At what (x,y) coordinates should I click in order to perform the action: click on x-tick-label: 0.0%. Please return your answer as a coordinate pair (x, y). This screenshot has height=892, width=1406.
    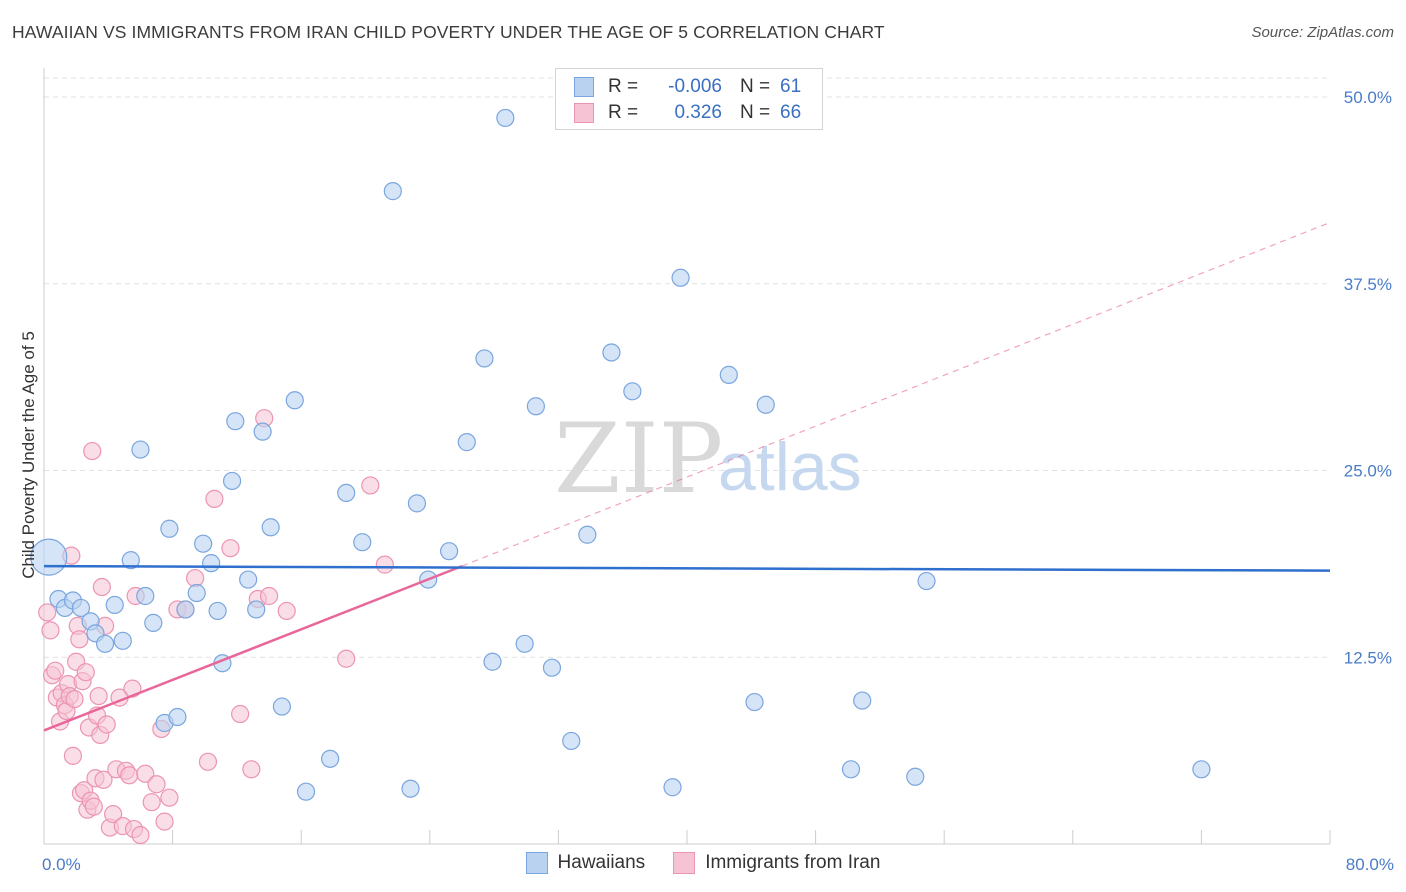
    Looking at the image, I should click on (61, 864).